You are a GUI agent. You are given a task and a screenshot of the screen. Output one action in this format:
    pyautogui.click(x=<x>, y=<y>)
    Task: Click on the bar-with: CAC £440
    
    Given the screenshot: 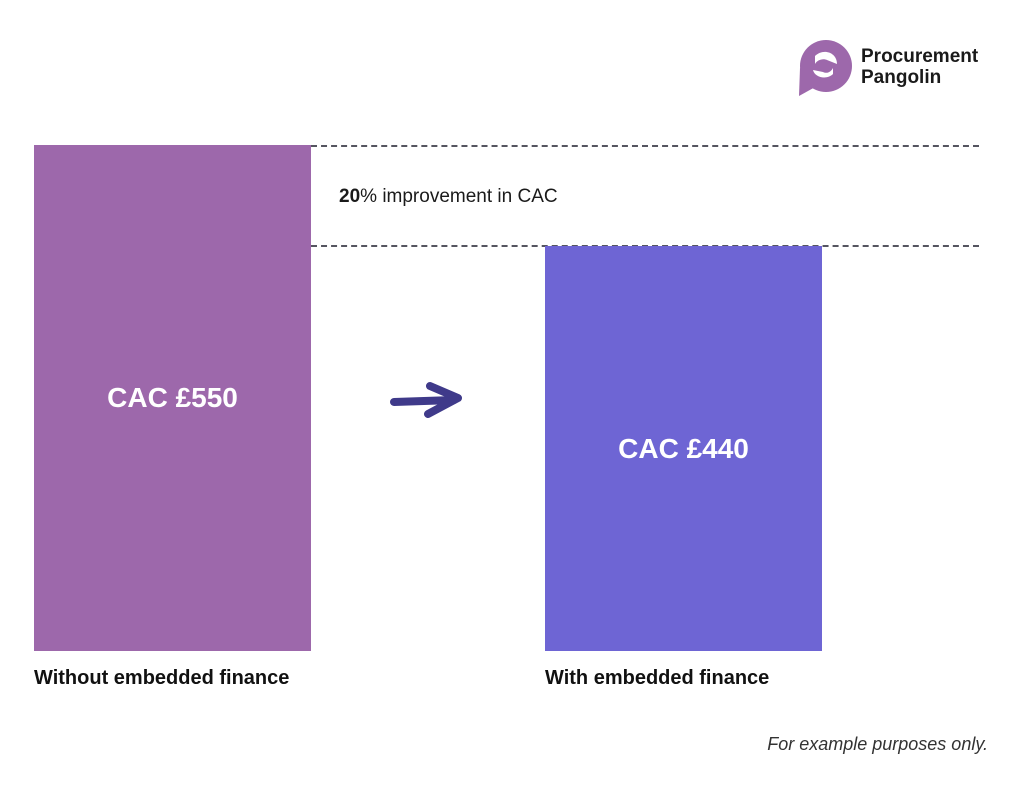 What is the action you would take?
    pyautogui.click(x=683, y=448)
    